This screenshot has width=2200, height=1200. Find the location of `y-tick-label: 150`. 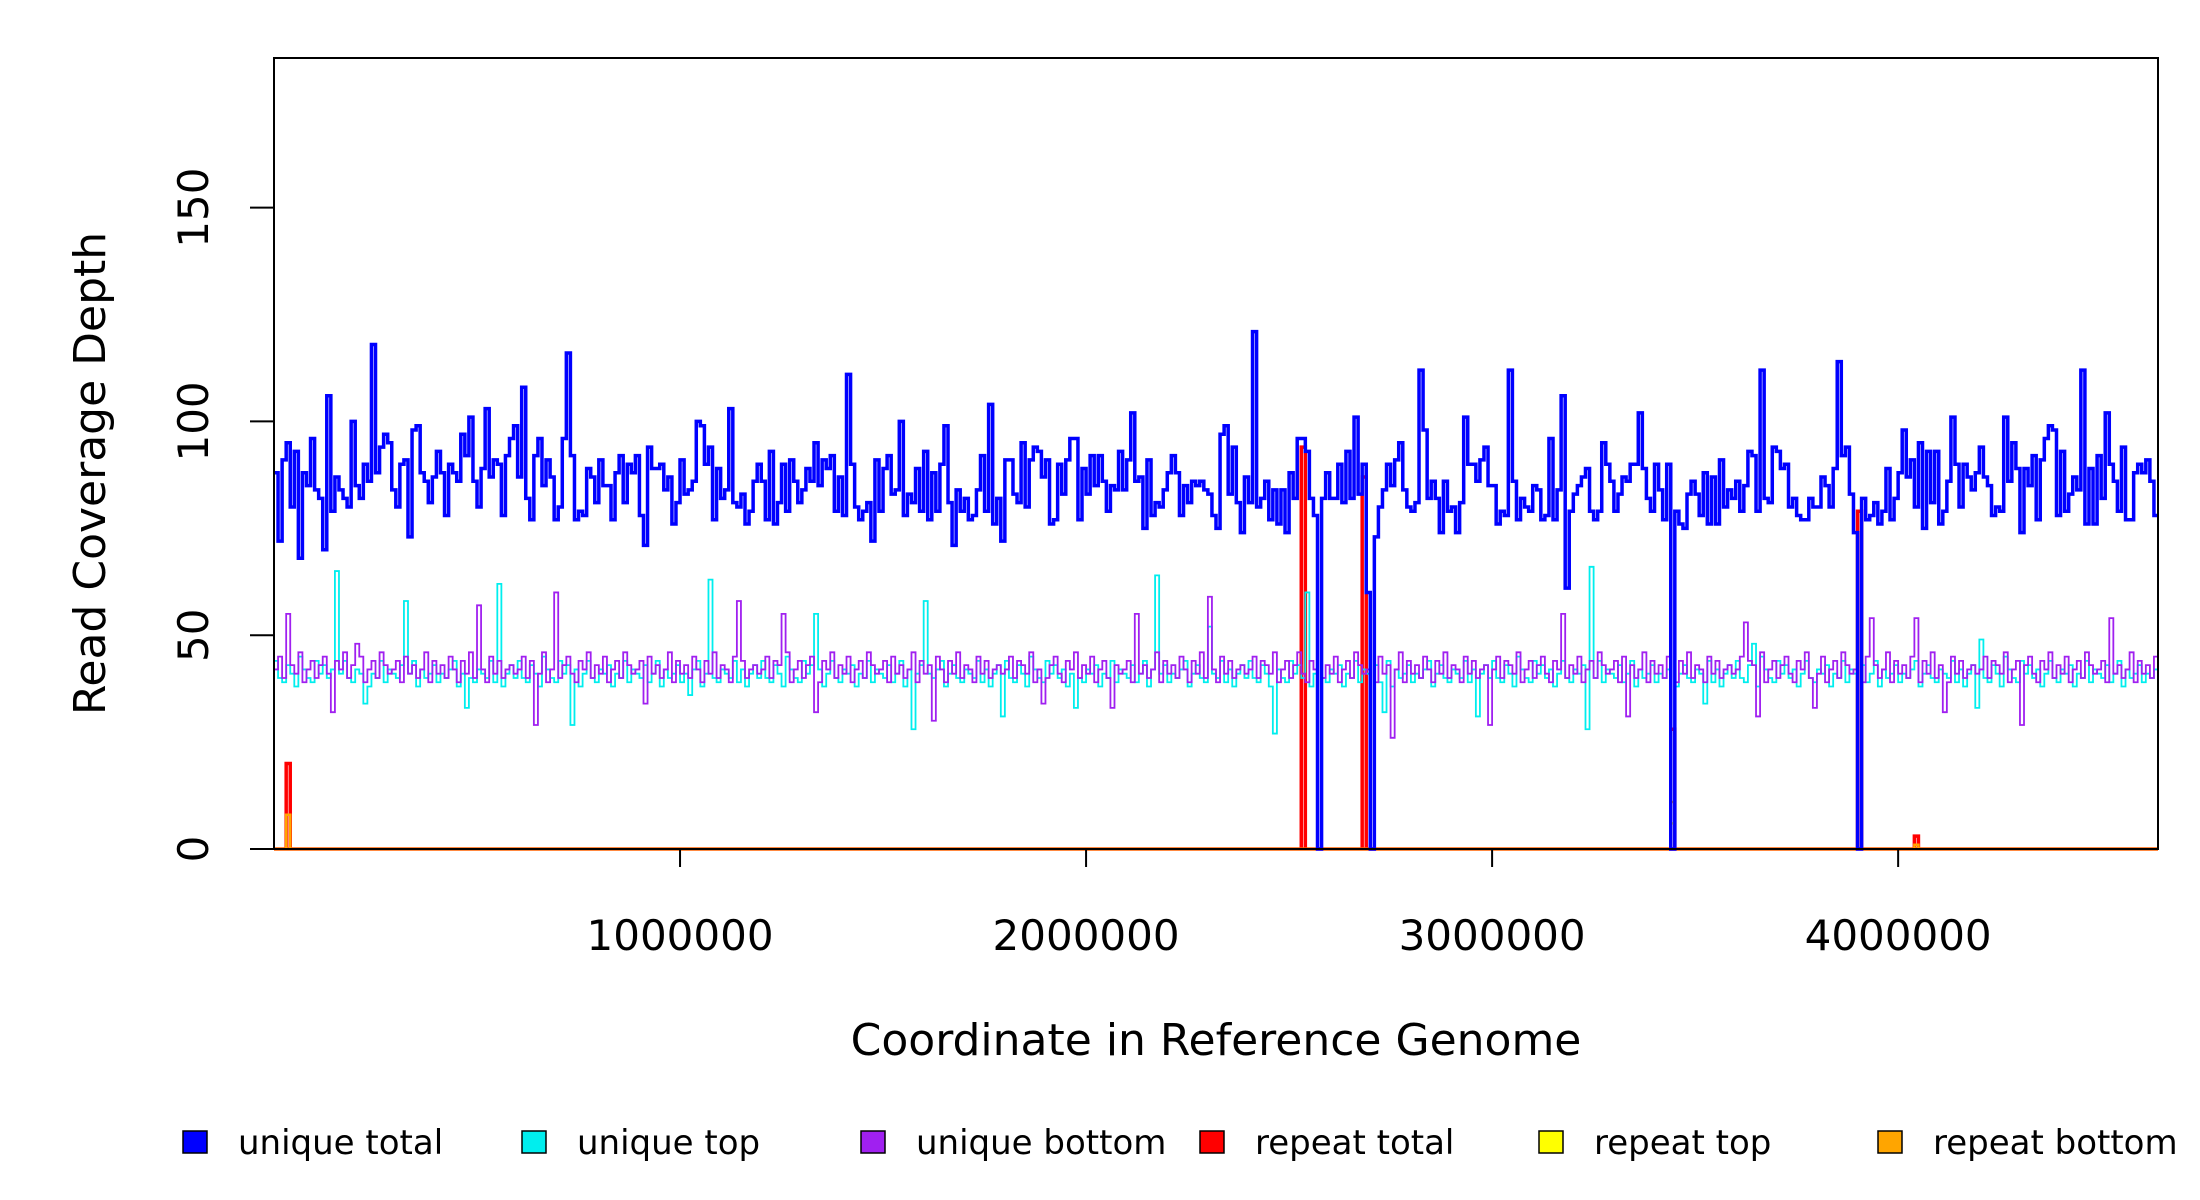

y-tick-label: 150 is located at coordinates (193, 208).